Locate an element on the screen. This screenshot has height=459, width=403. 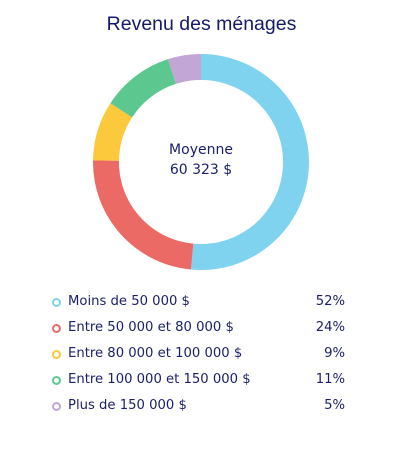
legend-label: Entre 50 000 et 80 000 $ is located at coordinates (151, 327).